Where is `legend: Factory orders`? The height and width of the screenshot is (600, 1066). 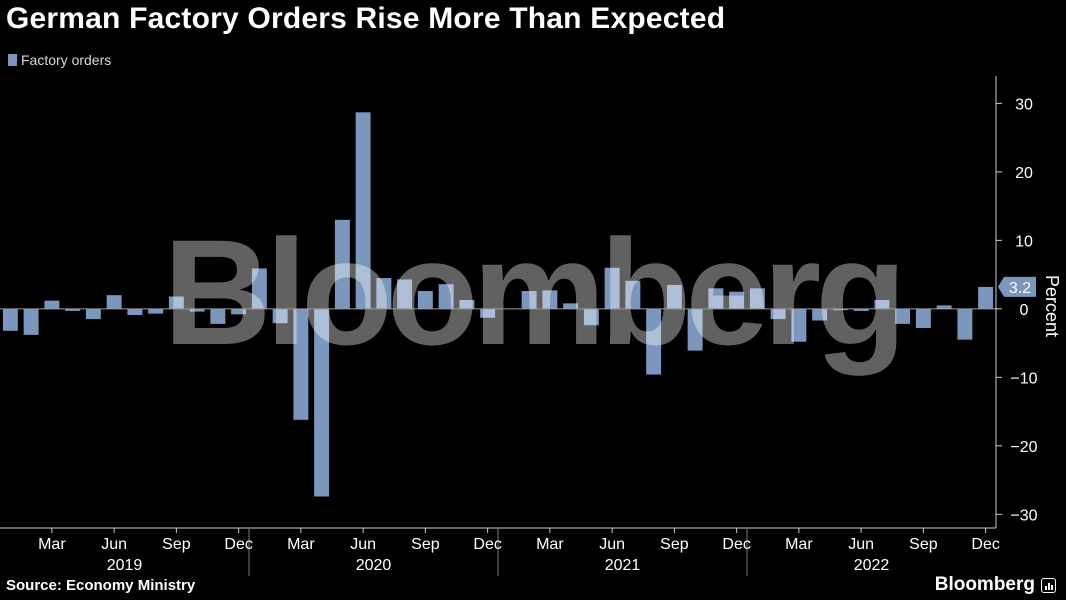 legend: Factory orders is located at coordinates (59, 60).